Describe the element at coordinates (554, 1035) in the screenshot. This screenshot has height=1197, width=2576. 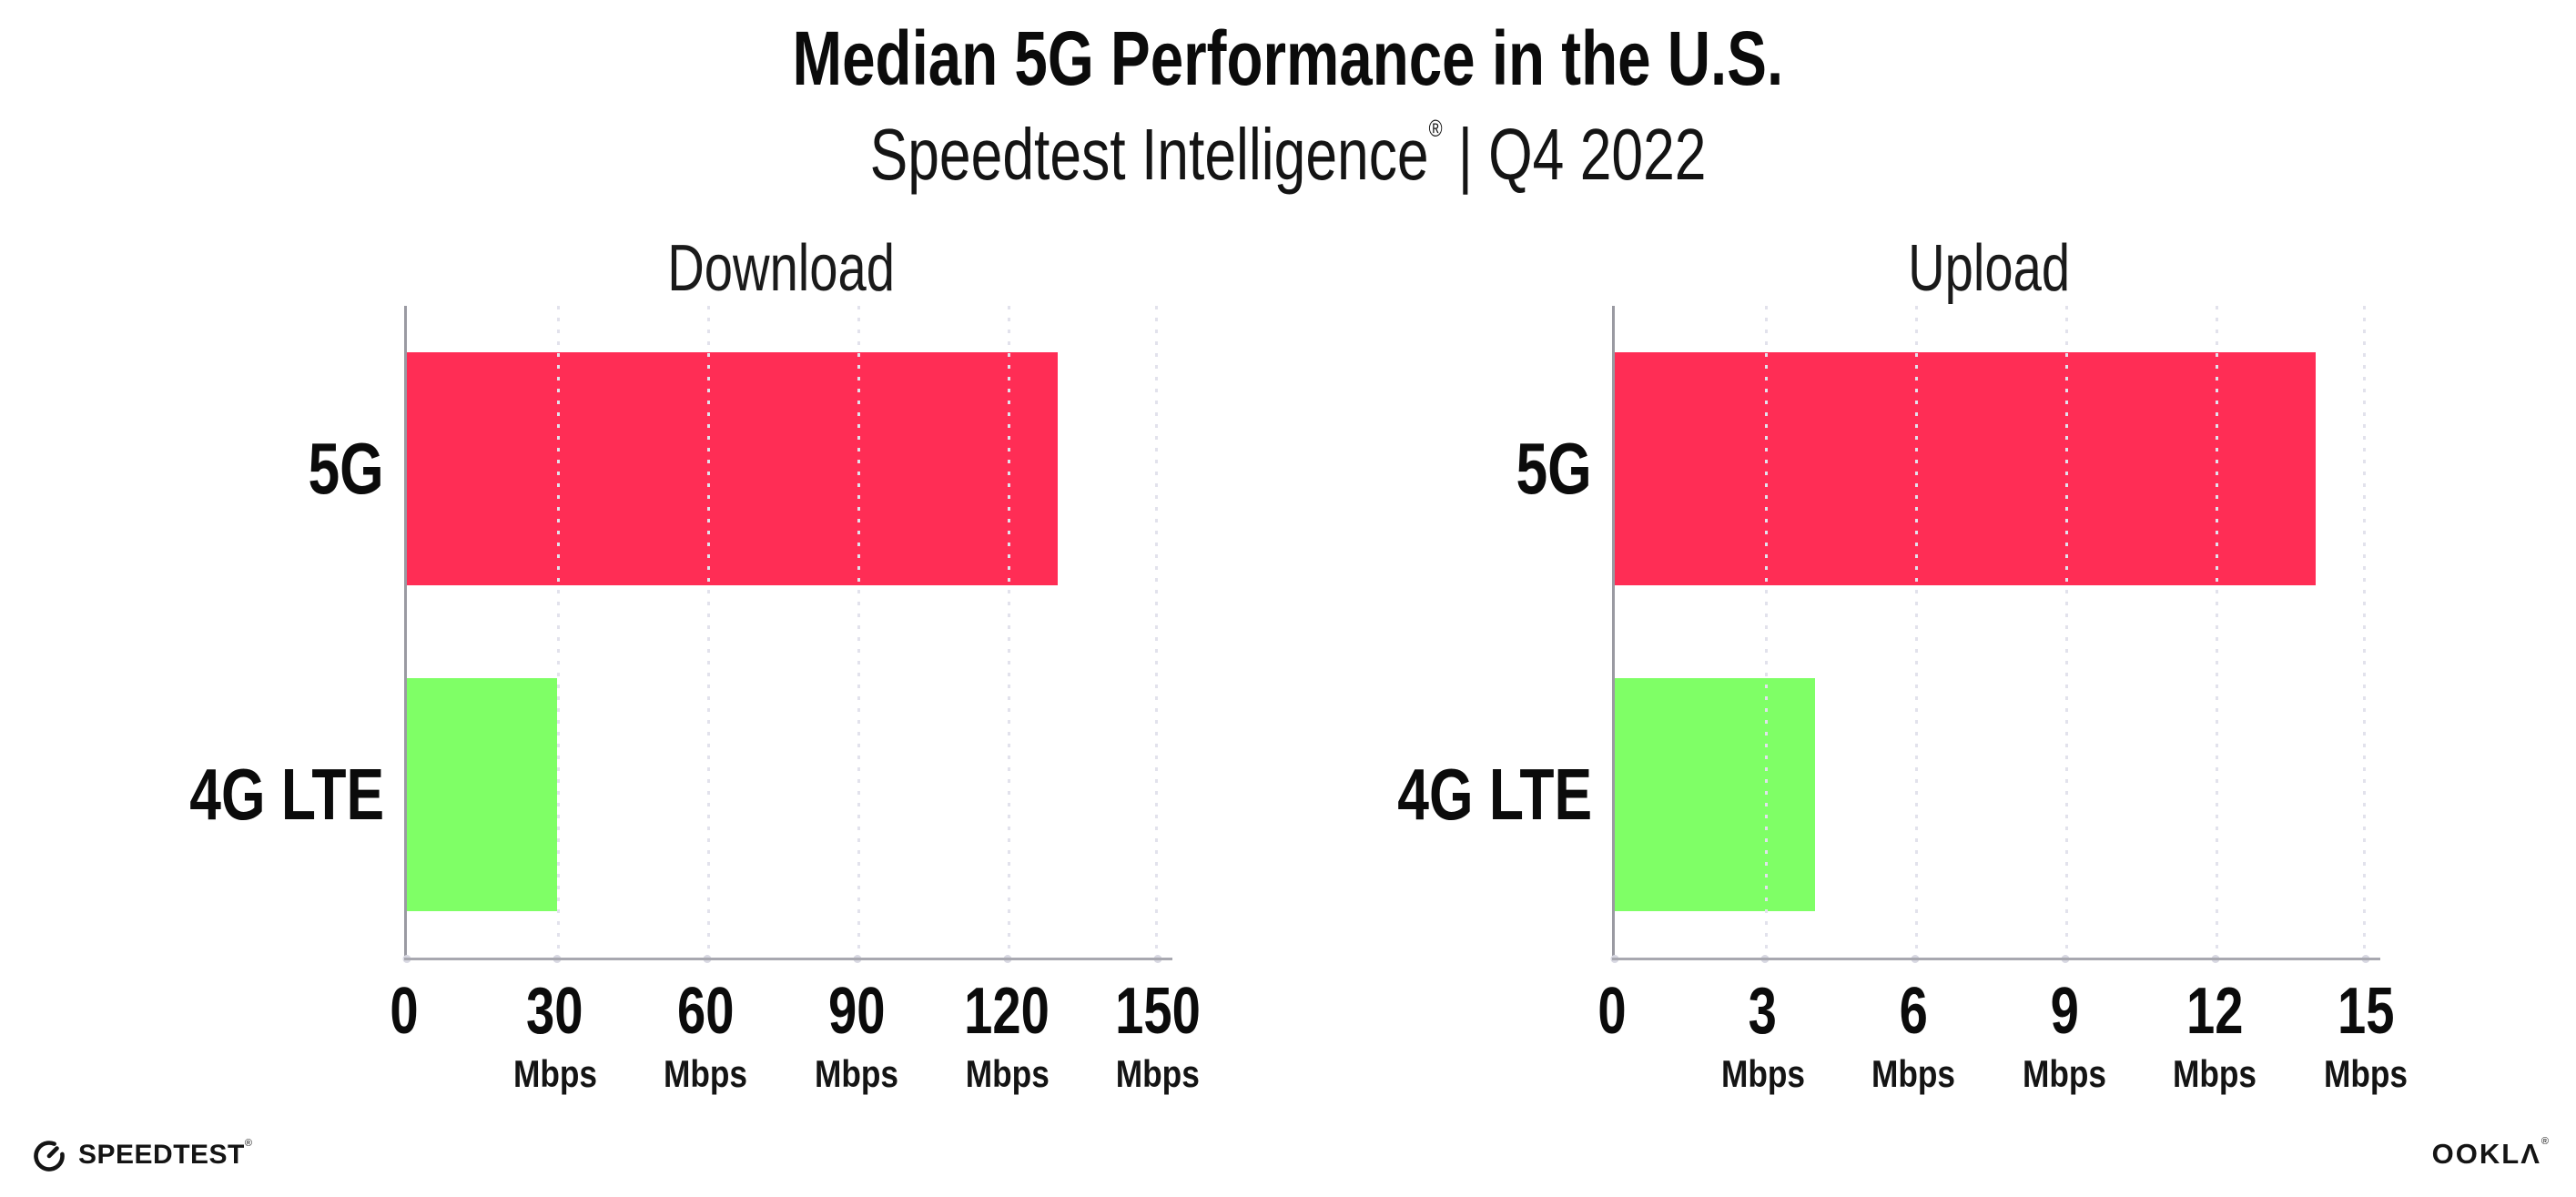
I see `x-tick-30: 30 Mbps` at that location.